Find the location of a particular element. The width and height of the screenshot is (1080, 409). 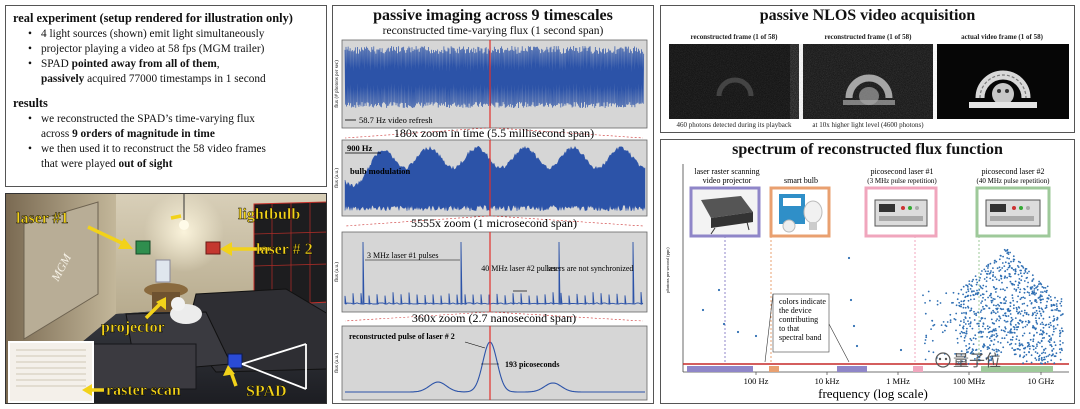

device-photo-projector is located at coordinates (725, 212).